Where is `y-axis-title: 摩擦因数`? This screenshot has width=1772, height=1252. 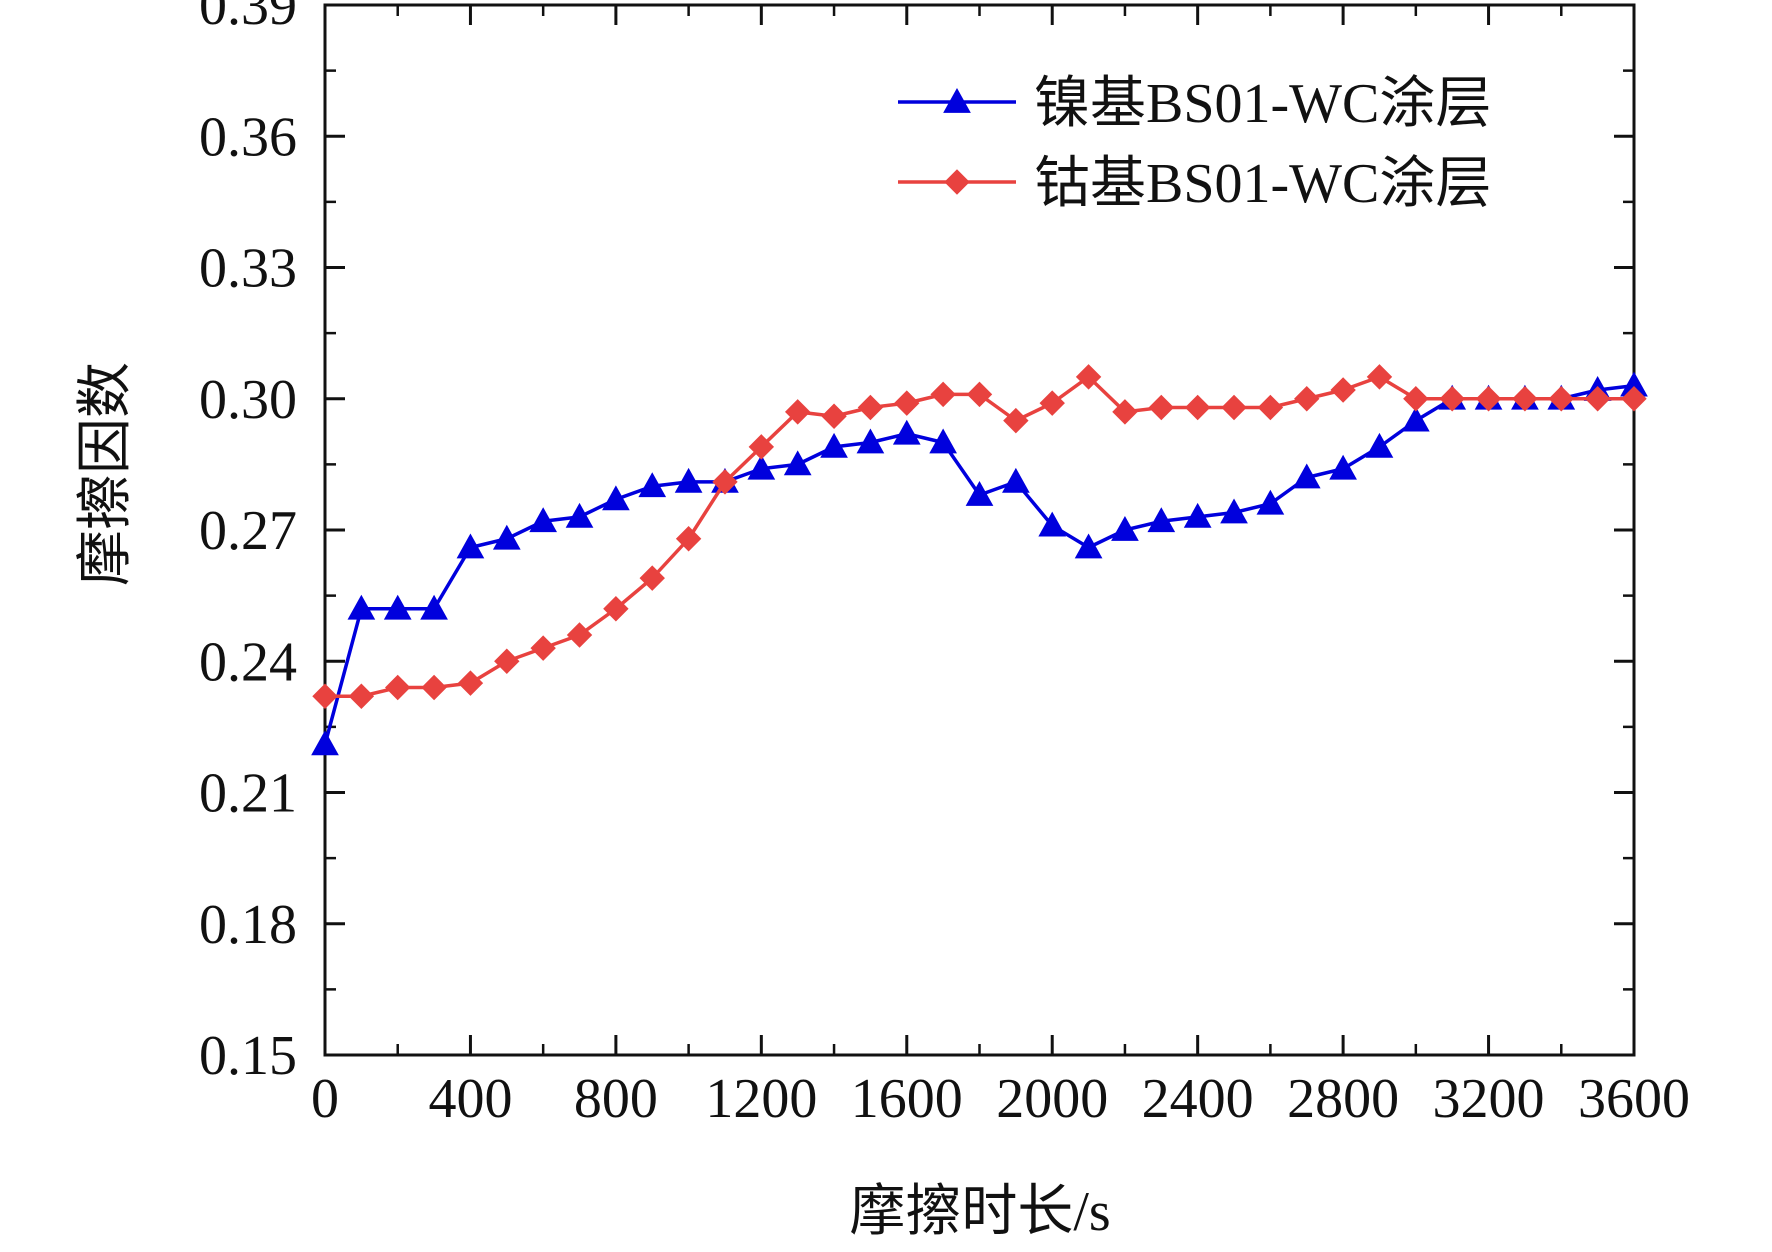 y-axis-title: 摩擦因数 is located at coordinates (106, 474).